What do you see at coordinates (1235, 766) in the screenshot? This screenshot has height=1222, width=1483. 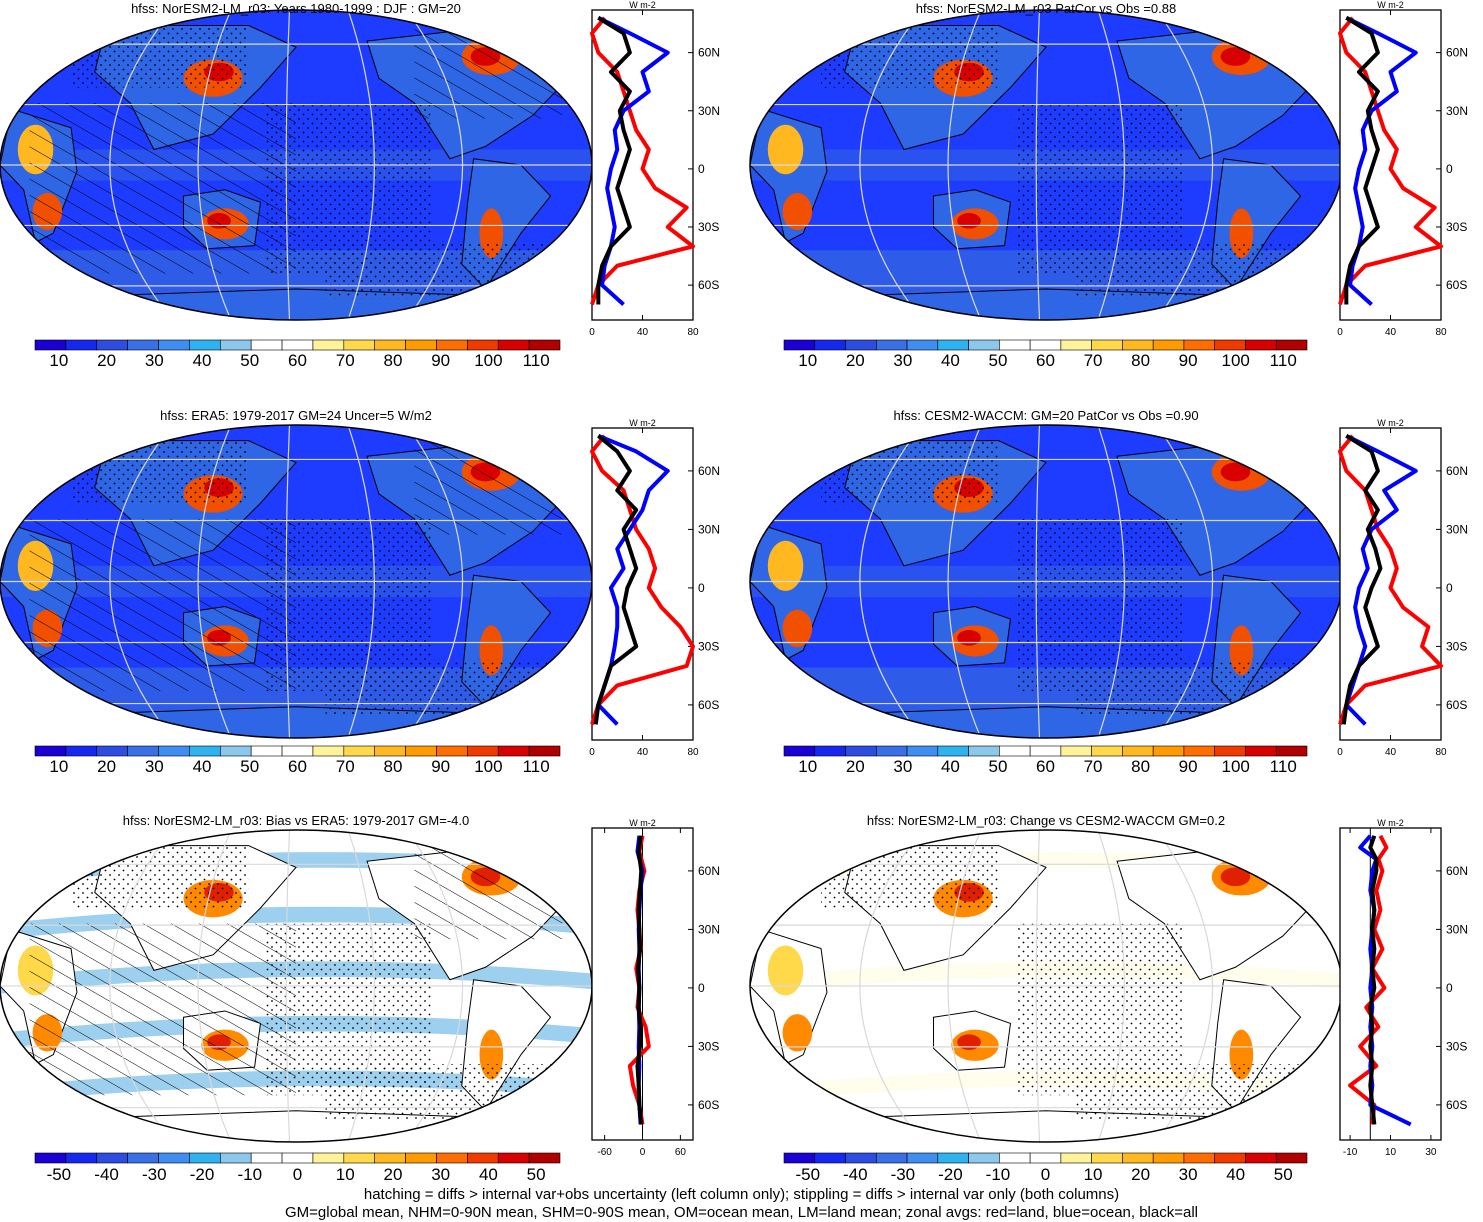 I see `colorbar-tick-label: 100` at bounding box center [1235, 766].